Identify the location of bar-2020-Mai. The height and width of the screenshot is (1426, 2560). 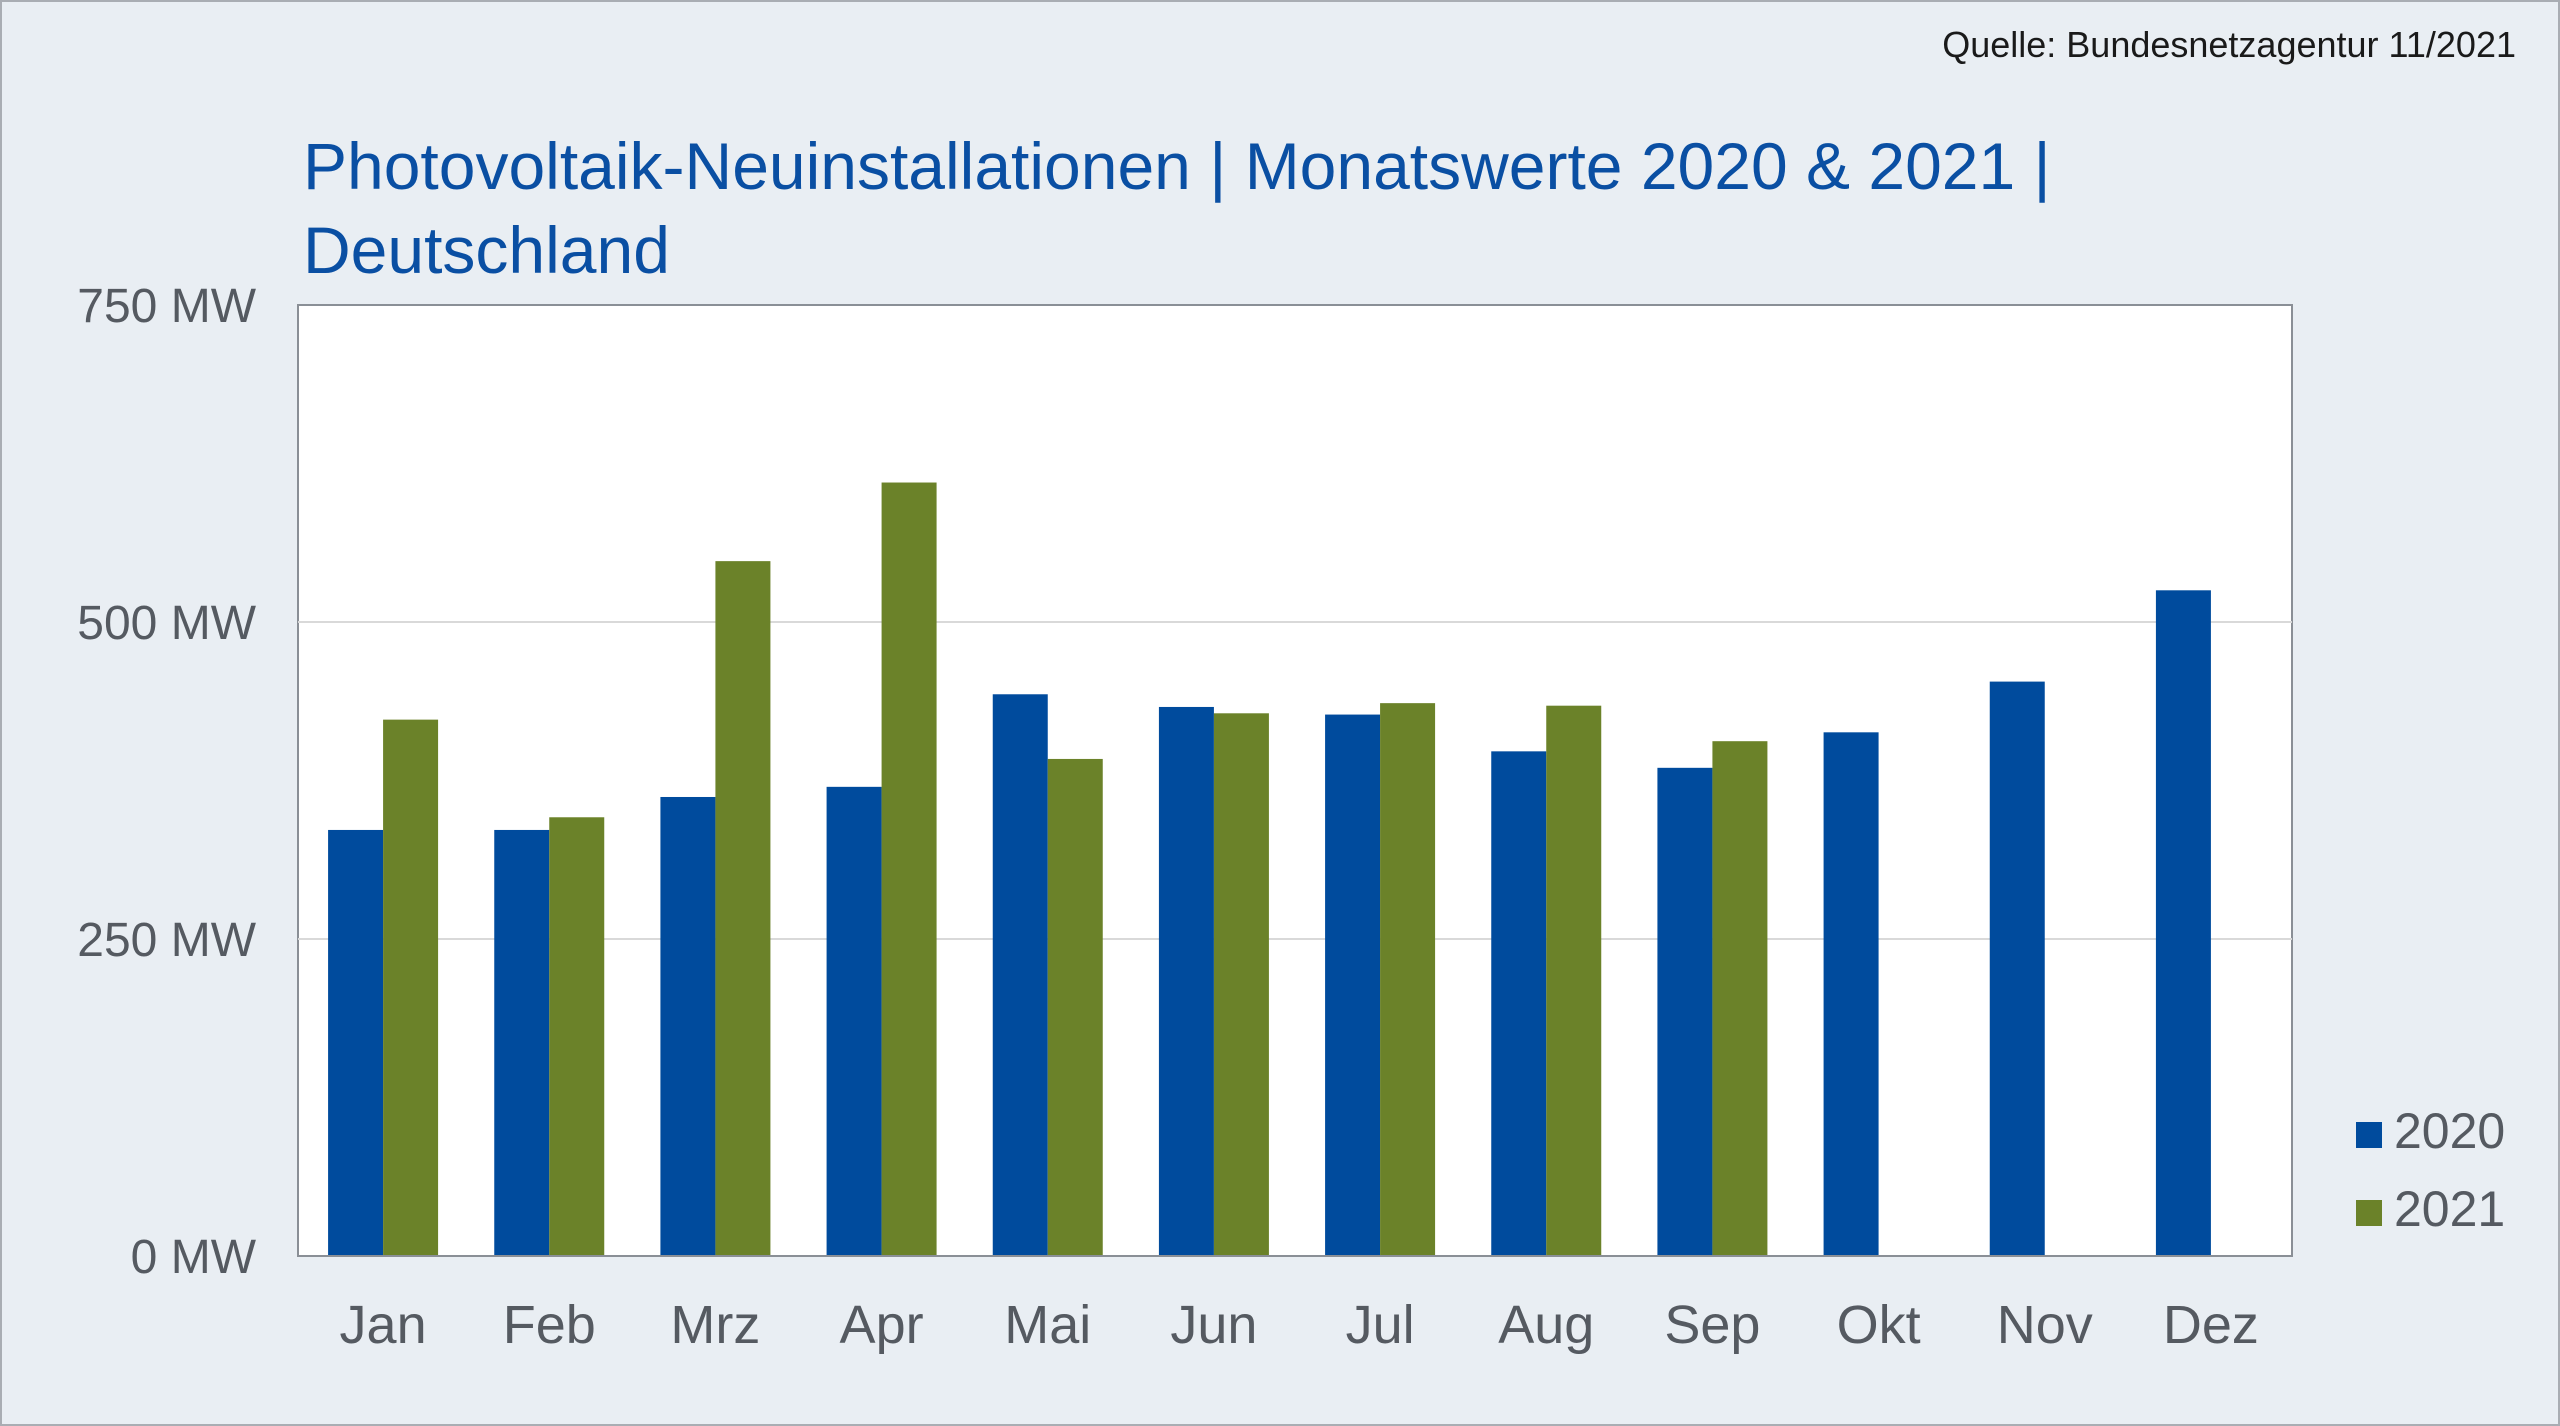
(1020, 975).